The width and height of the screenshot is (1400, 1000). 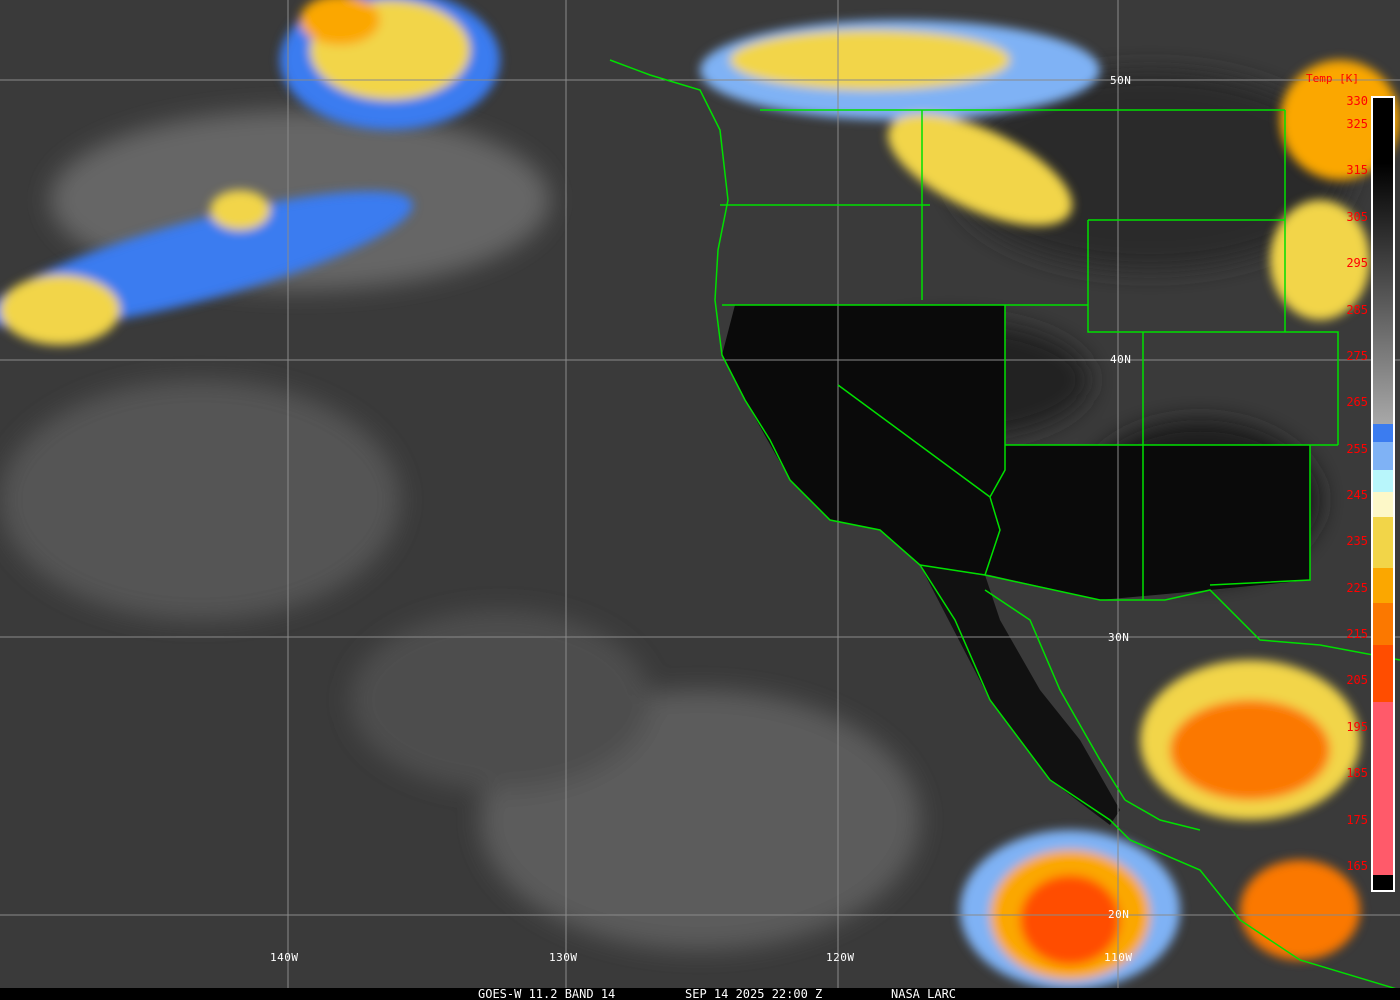 What do you see at coordinates (1121, 80) in the screenshot?
I see `lat-label-50n: 50N` at bounding box center [1121, 80].